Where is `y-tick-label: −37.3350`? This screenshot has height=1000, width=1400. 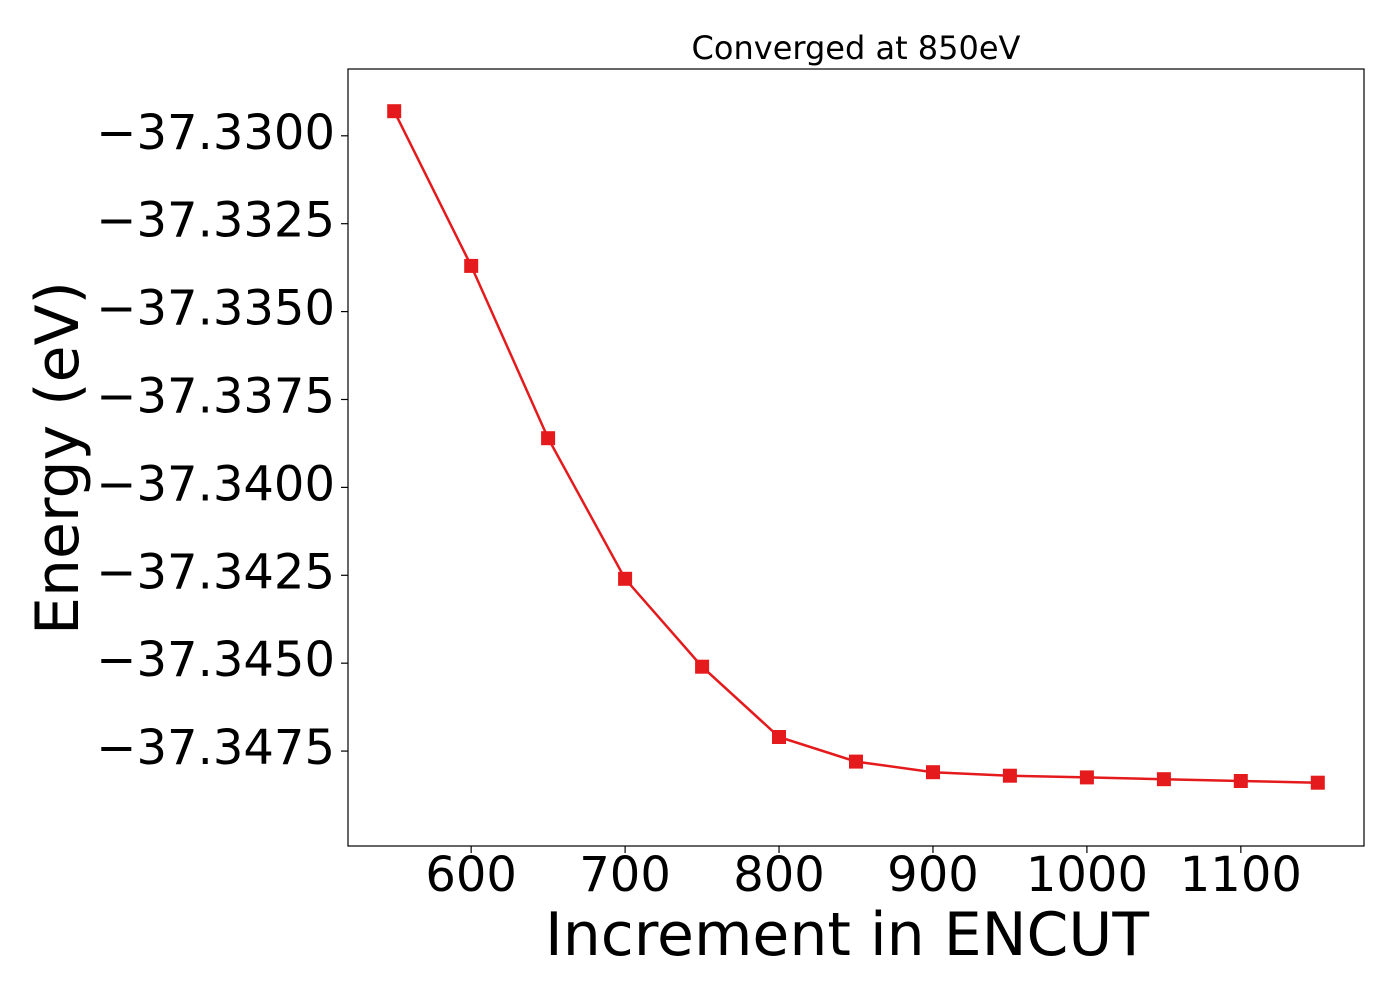
y-tick-label: −37.3350 is located at coordinates (215, 309).